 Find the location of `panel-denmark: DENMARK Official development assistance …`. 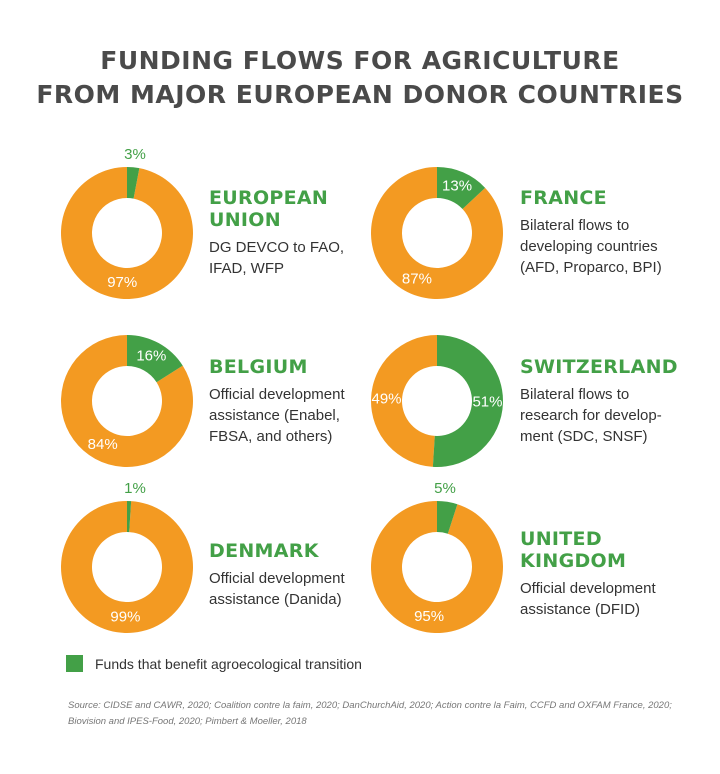

panel-denmark: DENMARK Official development assistance … is located at coordinates (277, 575).